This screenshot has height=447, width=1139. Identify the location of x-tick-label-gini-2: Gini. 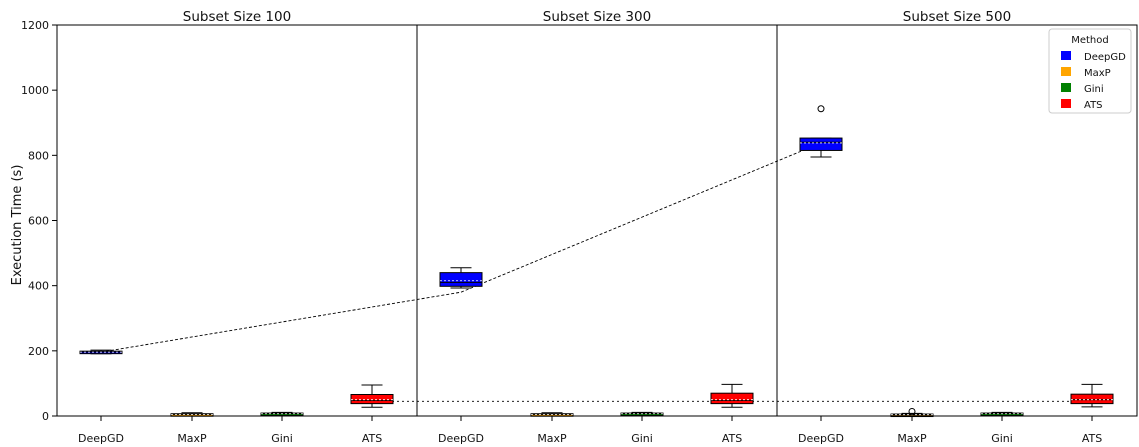
(642, 438).